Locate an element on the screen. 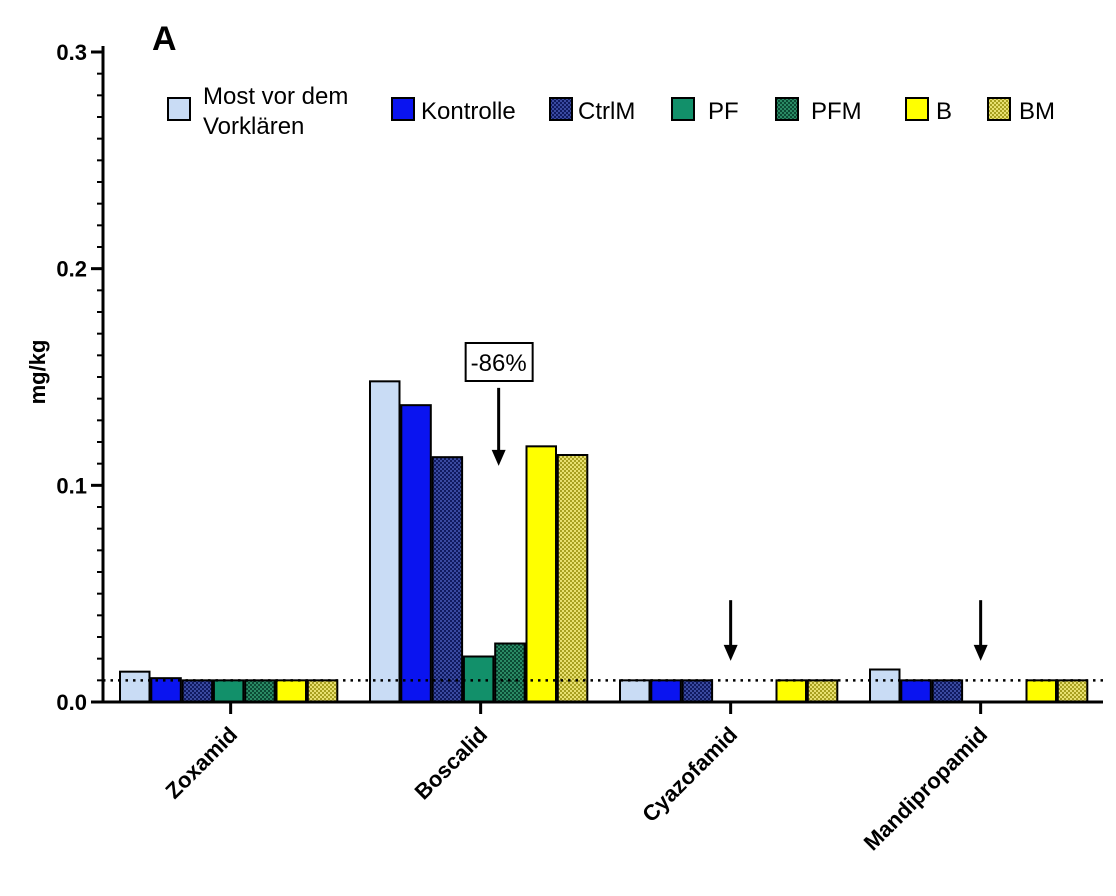  legend-swatch-pfm is located at coordinates (787, 109).